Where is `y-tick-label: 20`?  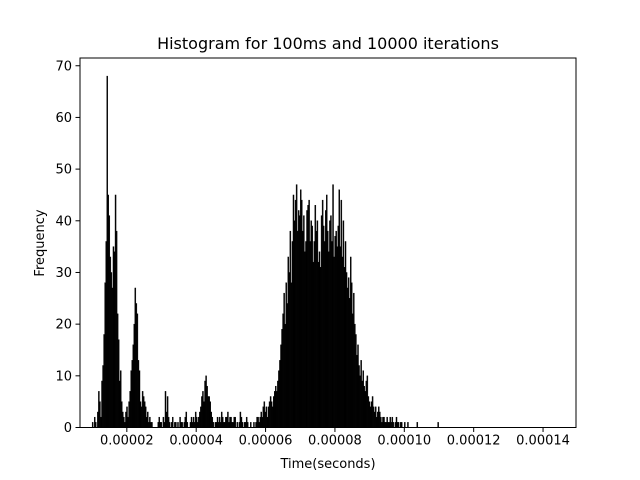
y-tick-label: 20 is located at coordinates (63, 325).